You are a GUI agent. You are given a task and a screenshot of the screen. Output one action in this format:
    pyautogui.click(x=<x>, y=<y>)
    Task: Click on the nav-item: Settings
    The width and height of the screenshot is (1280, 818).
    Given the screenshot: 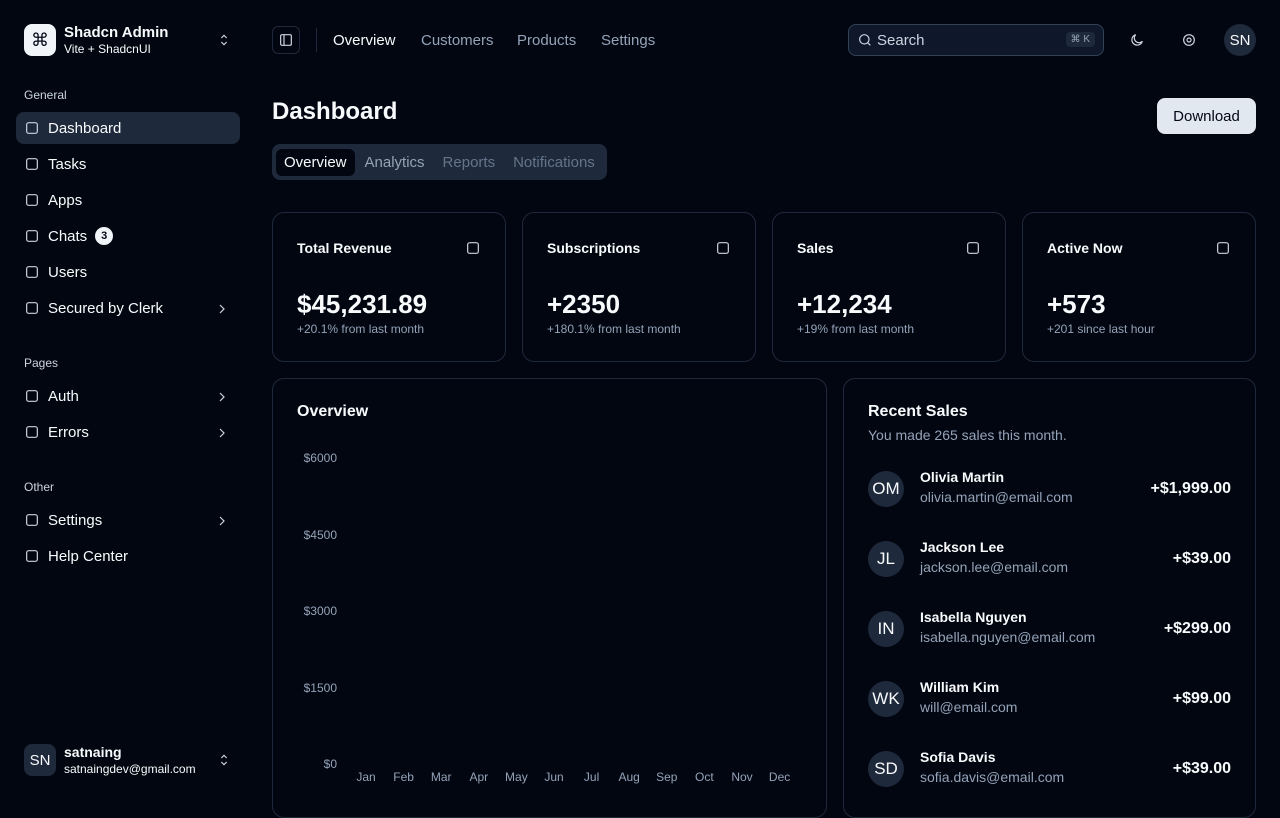 What is the action you would take?
    pyautogui.click(x=128, y=520)
    